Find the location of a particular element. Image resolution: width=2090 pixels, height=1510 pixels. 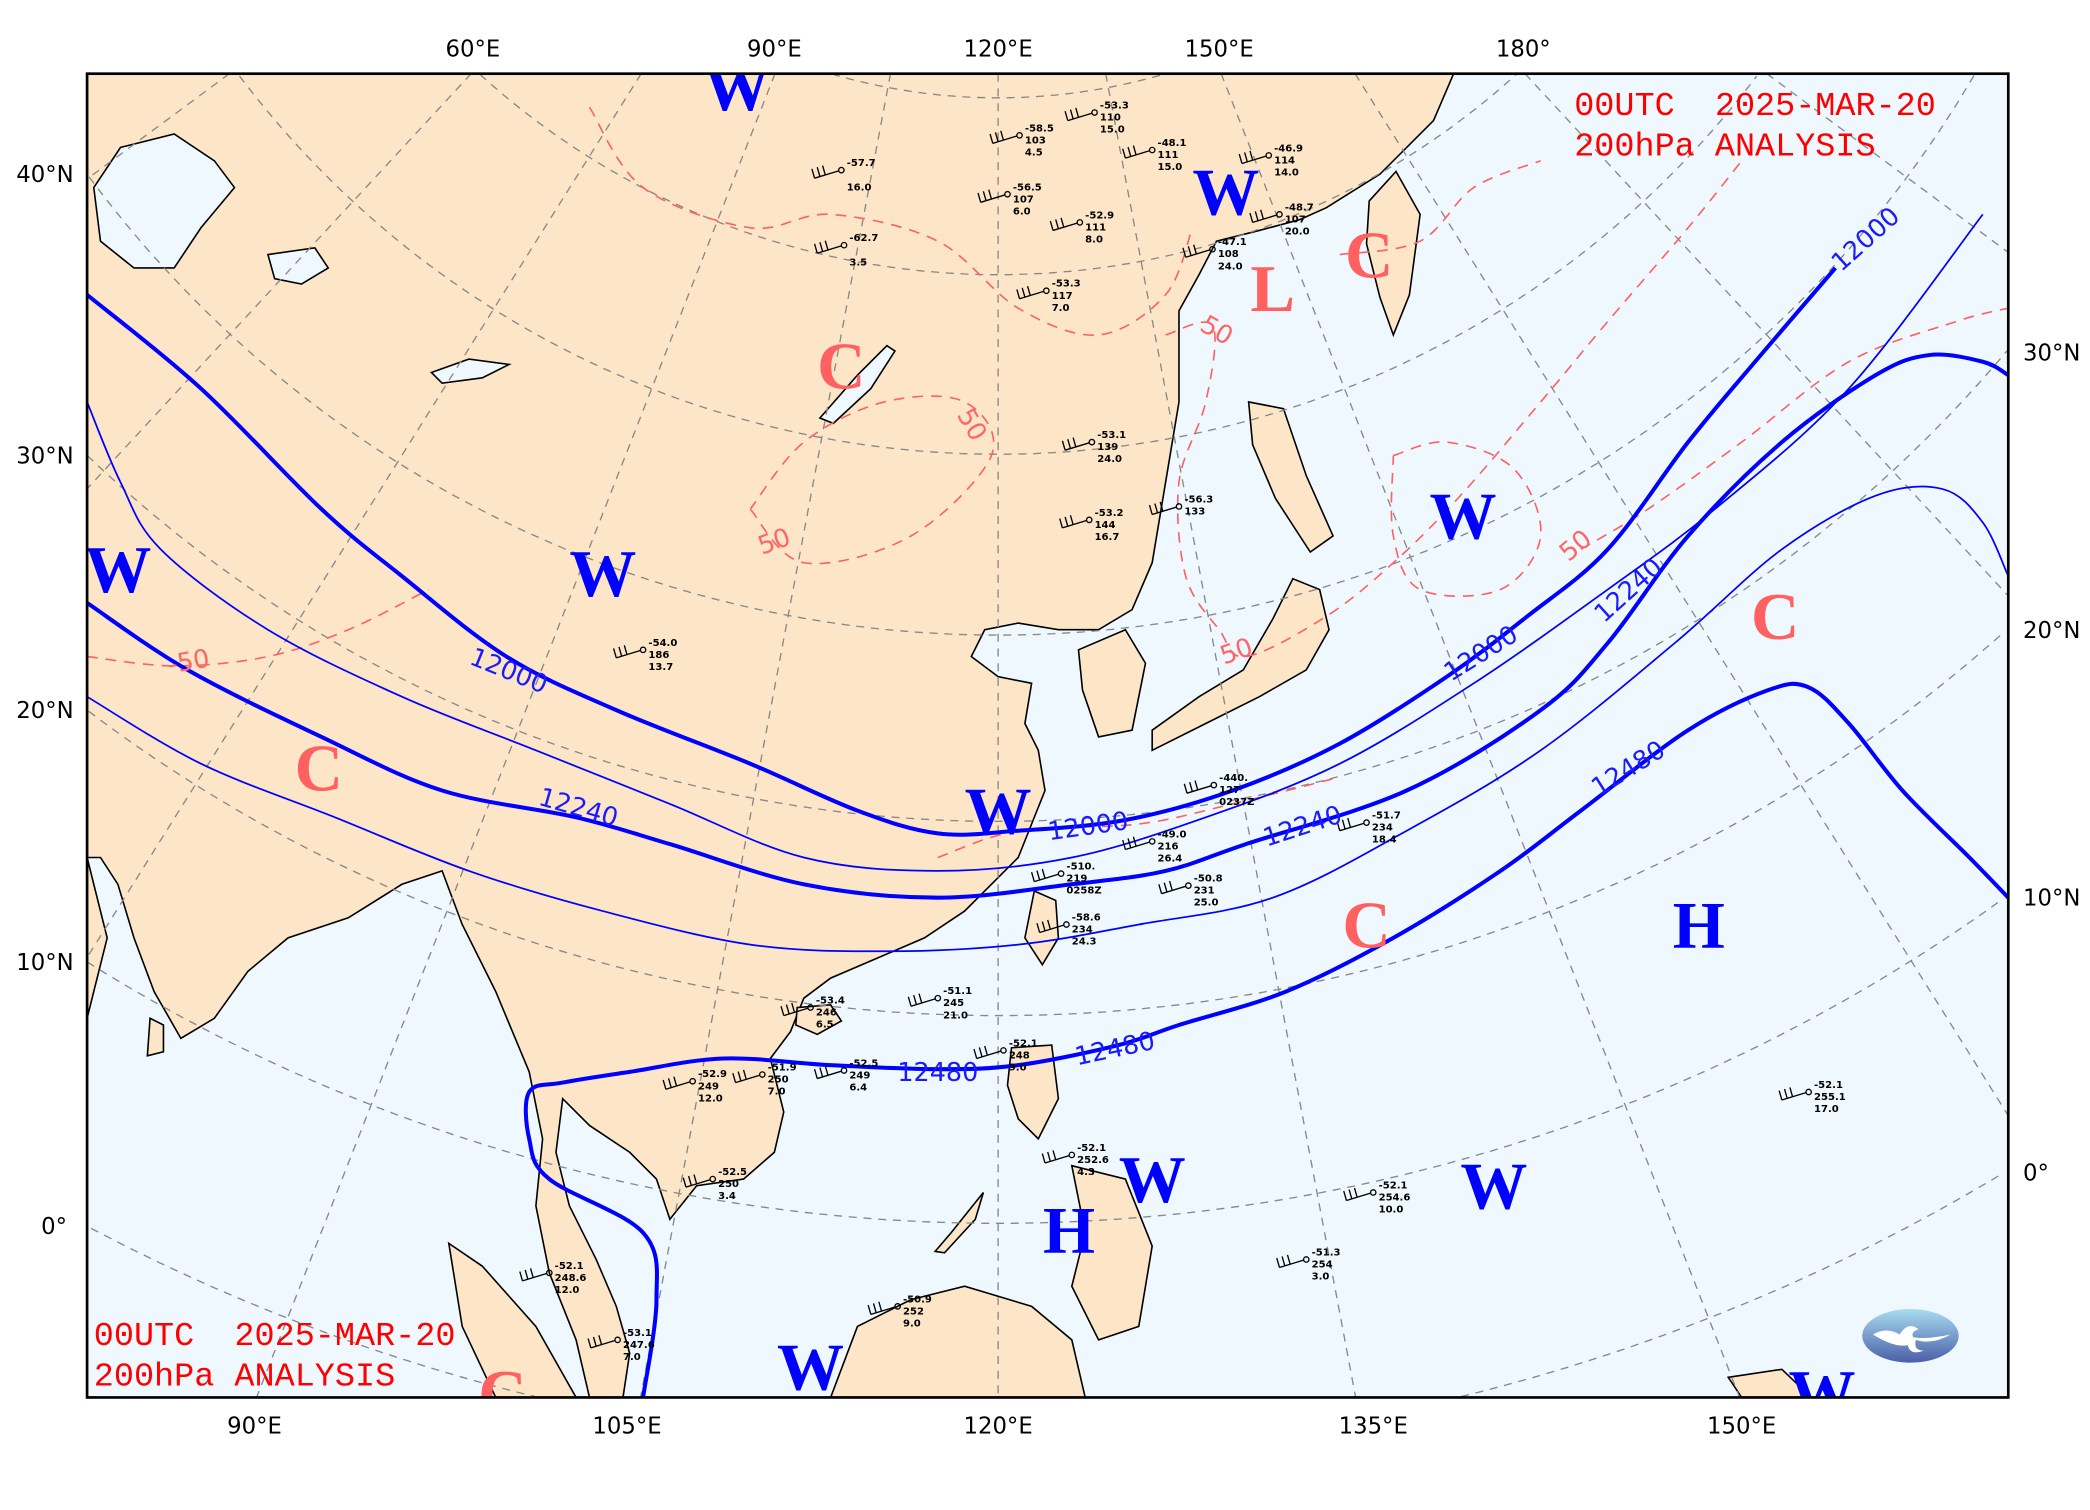

station-height: 127 is located at coordinates (1229, 790).